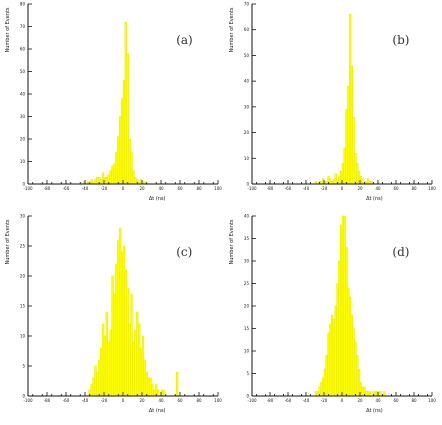 This screenshot has width=442, height=425. What do you see at coordinates (85, 188) in the screenshot?
I see `x-tick-label: -40` at bounding box center [85, 188].